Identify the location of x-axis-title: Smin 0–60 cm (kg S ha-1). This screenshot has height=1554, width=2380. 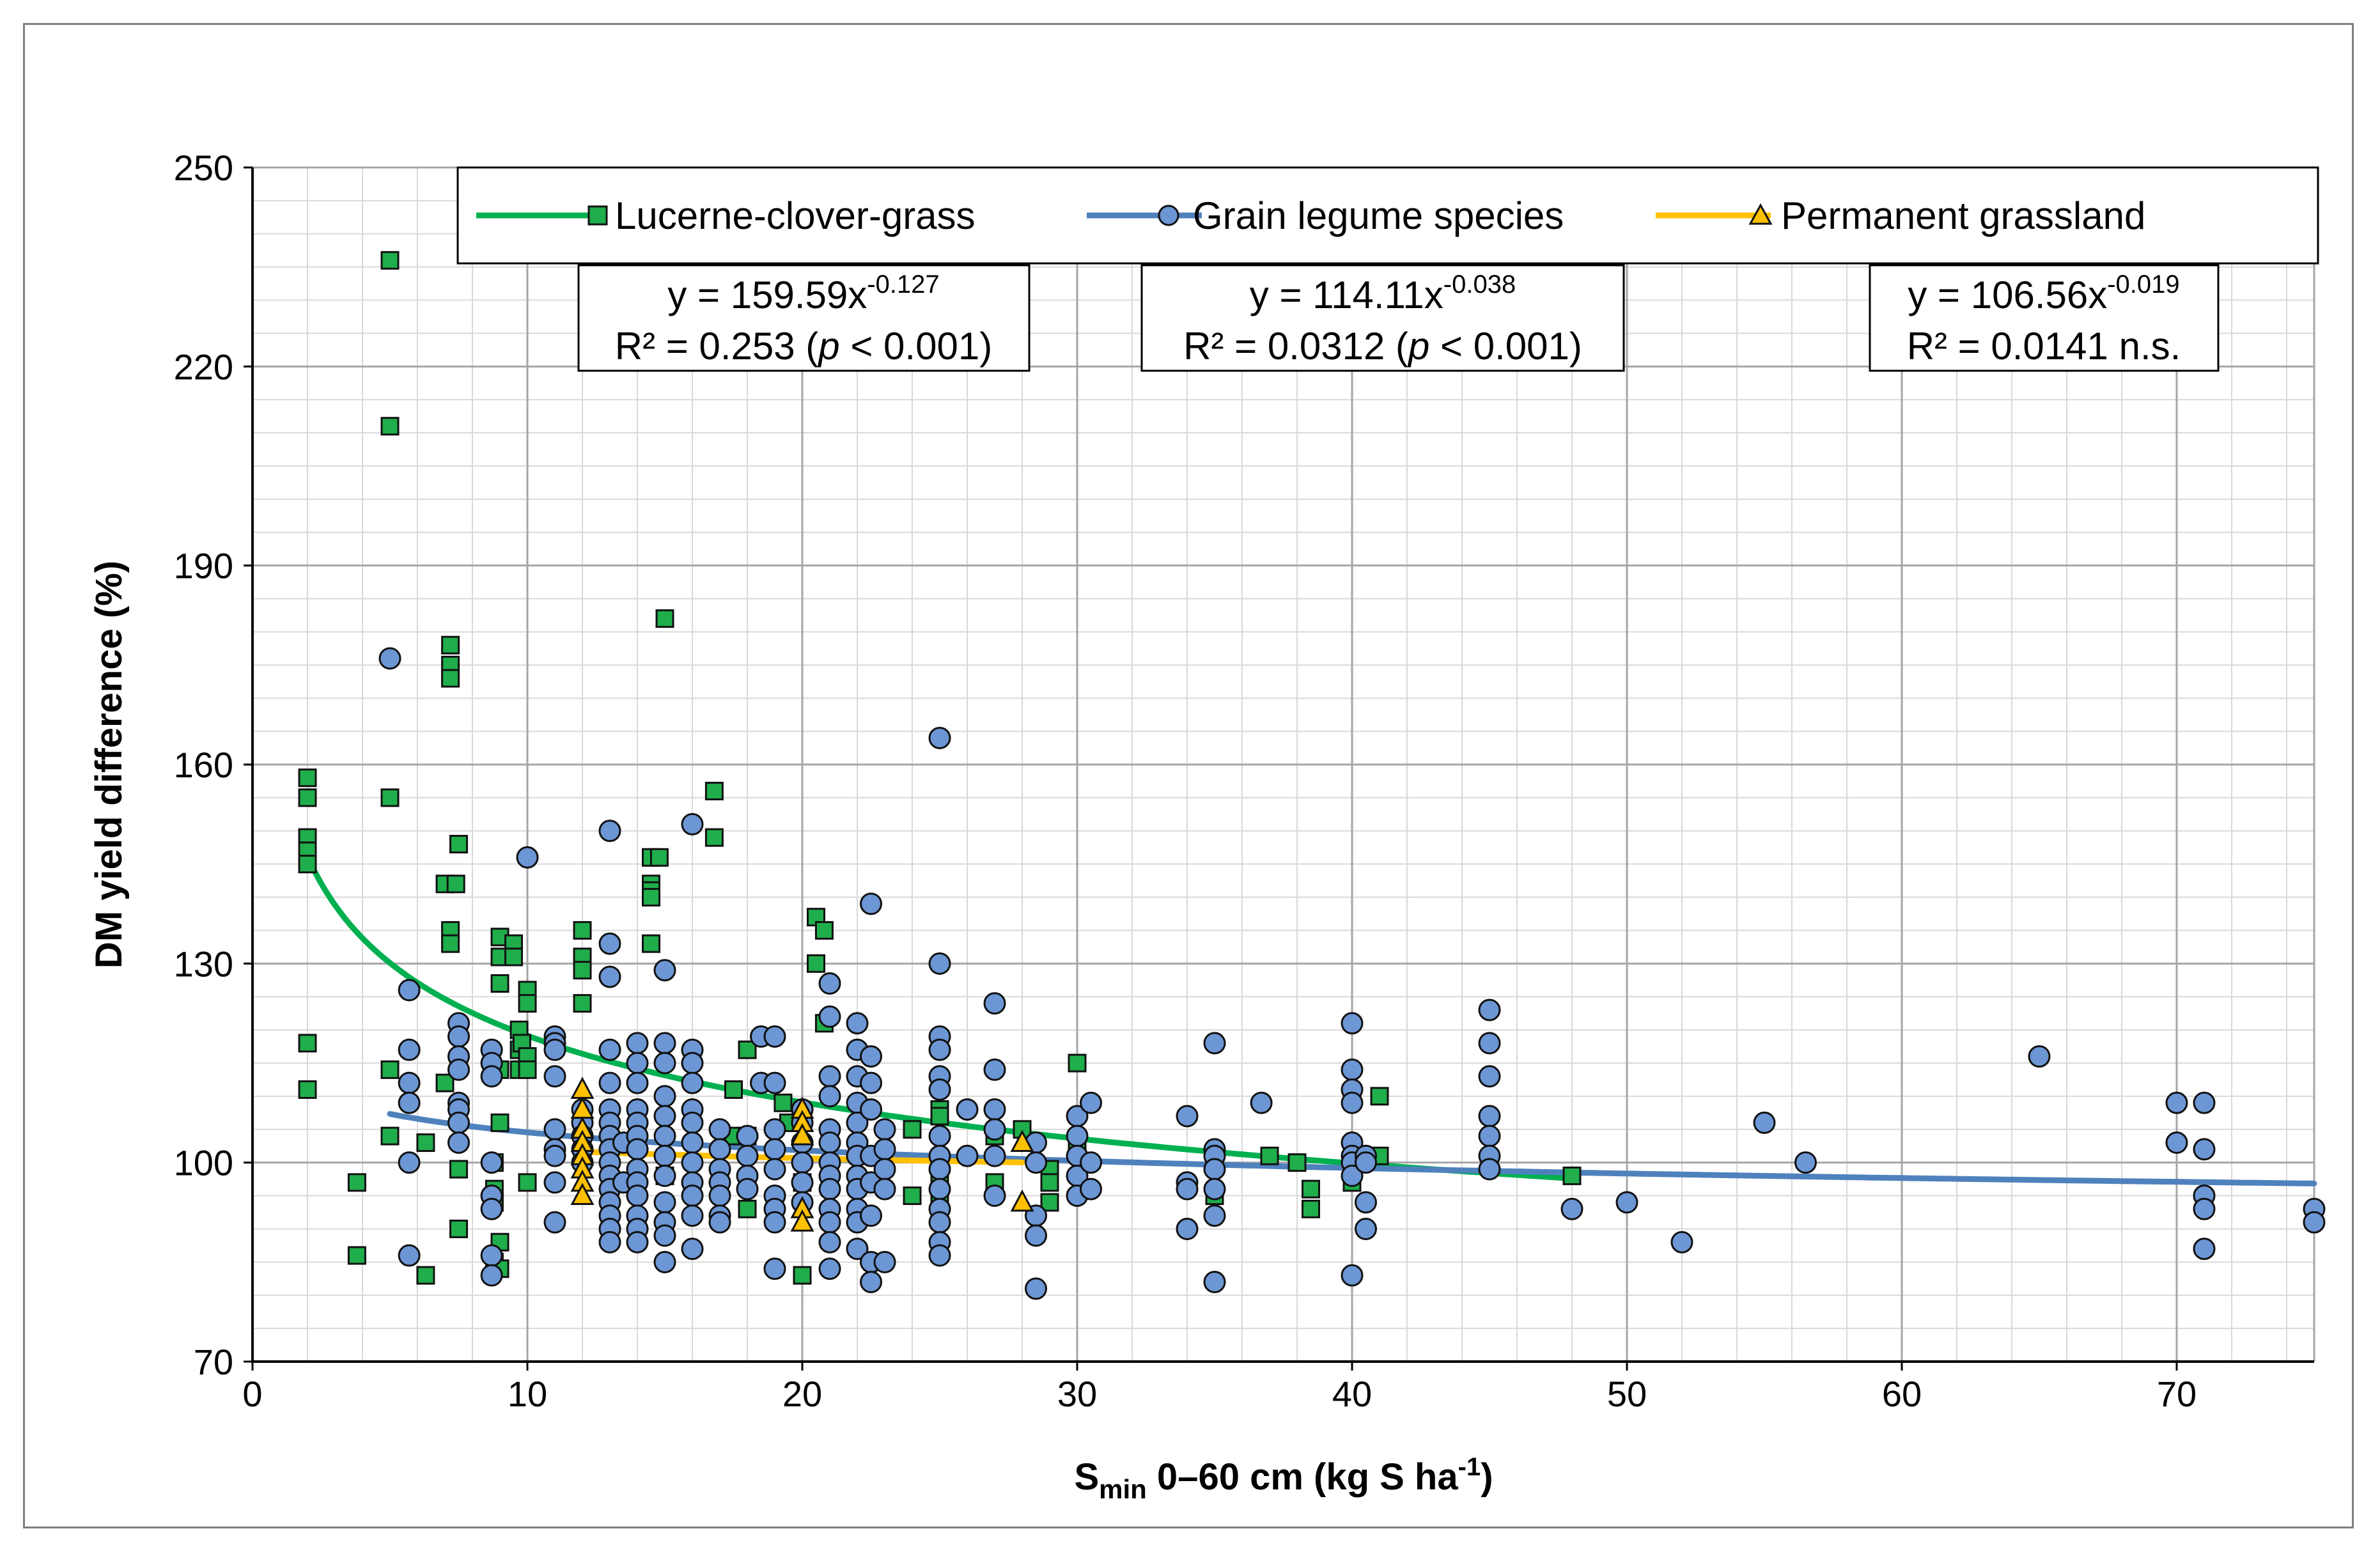
(1283, 1478).